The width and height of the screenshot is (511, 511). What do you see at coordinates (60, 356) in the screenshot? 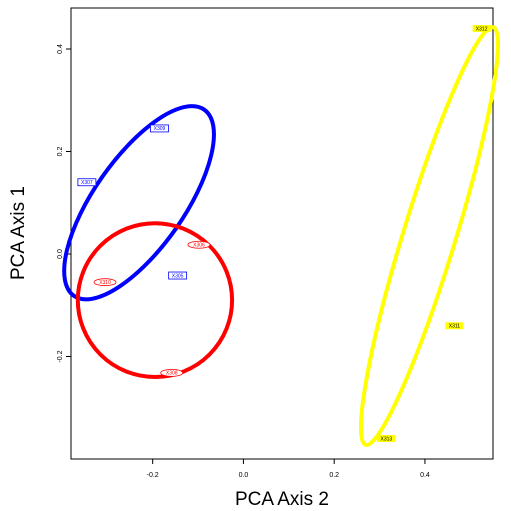
I see `y-tick-label: -0.2` at bounding box center [60, 356].